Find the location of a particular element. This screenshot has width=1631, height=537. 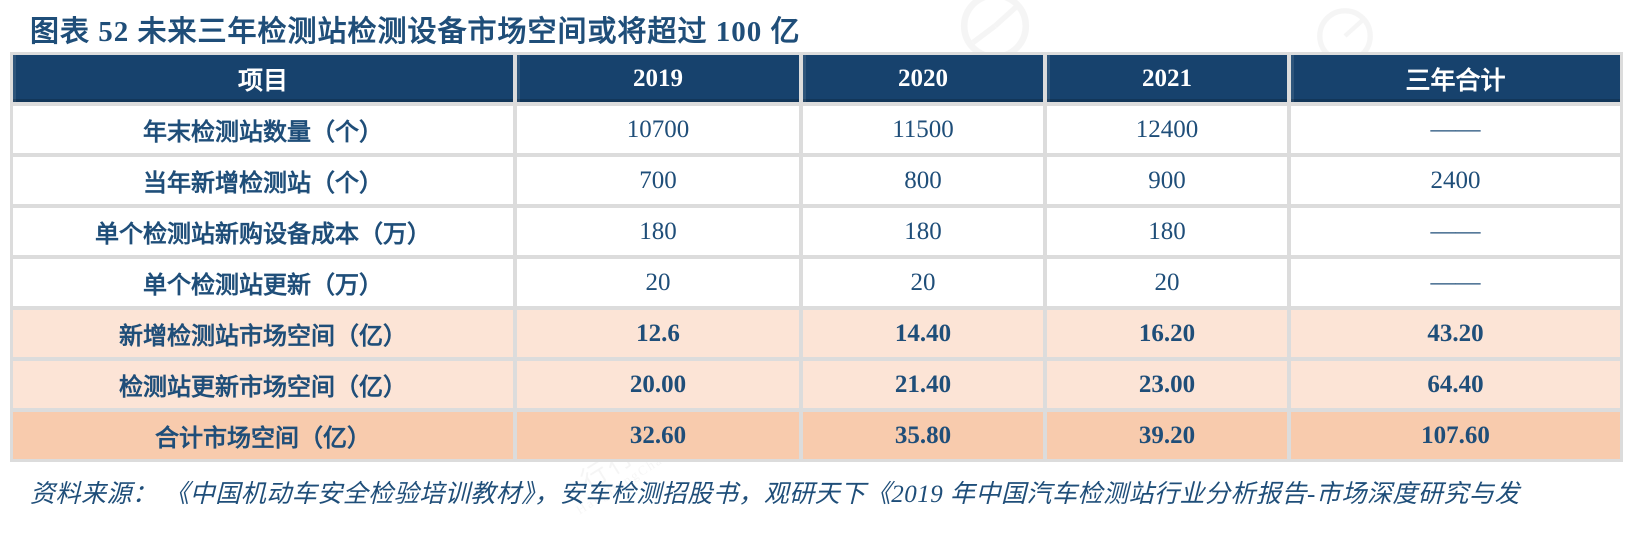

row-value: 35.80 is located at coordinates (923, 435).